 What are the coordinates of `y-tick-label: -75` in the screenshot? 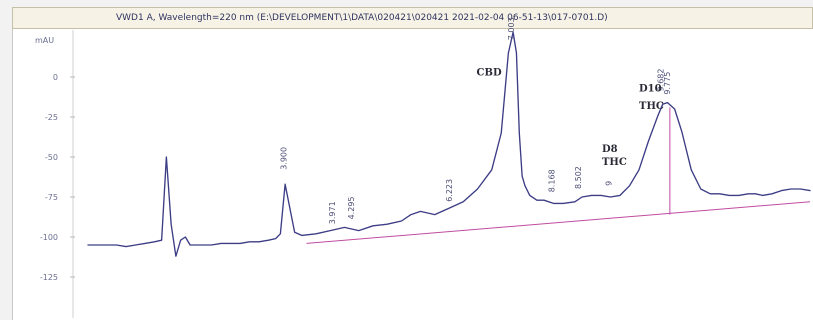 It's located at (51, 197).